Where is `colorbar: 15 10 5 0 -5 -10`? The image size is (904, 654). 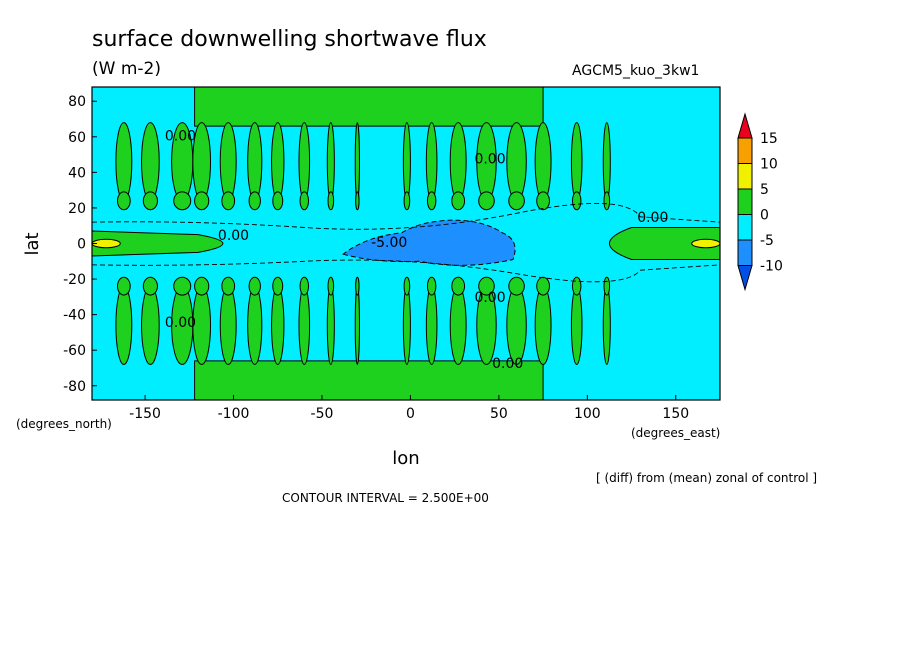
colorbar: 15 10 5 0 -5 -10 is located at coordinates (760, 202).